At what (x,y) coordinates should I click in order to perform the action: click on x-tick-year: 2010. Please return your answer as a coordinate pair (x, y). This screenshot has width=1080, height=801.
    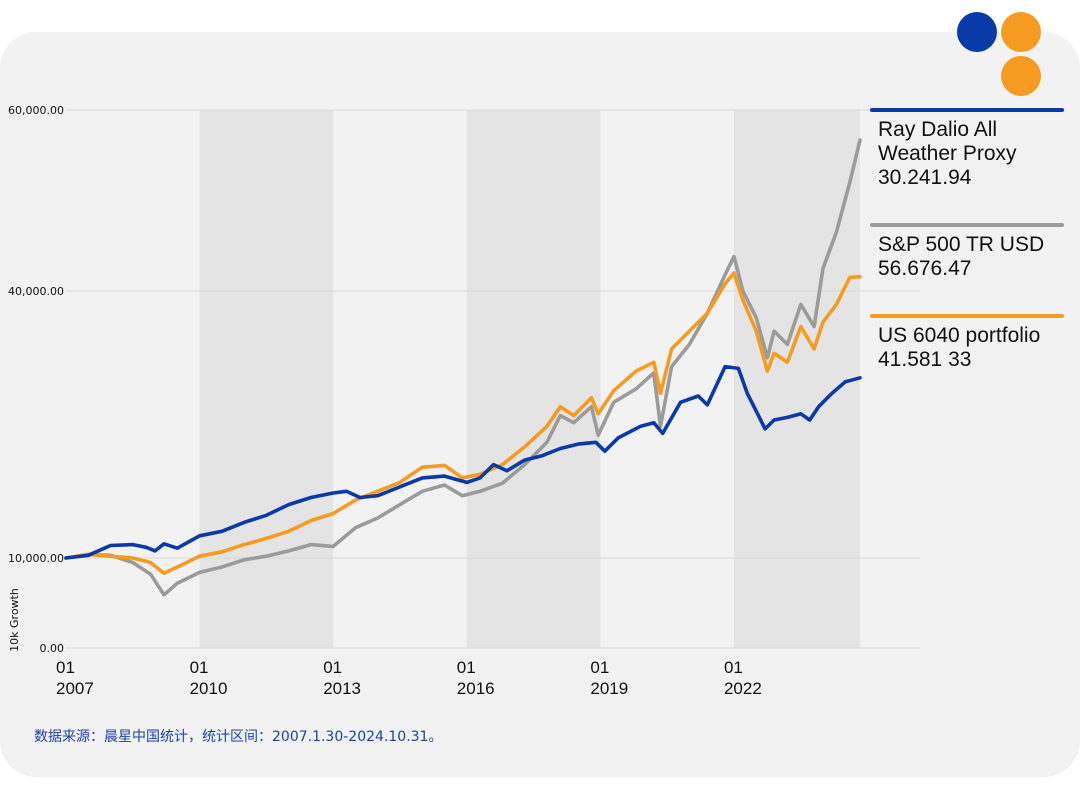
    Looking at the image, I should click on (209, 688).